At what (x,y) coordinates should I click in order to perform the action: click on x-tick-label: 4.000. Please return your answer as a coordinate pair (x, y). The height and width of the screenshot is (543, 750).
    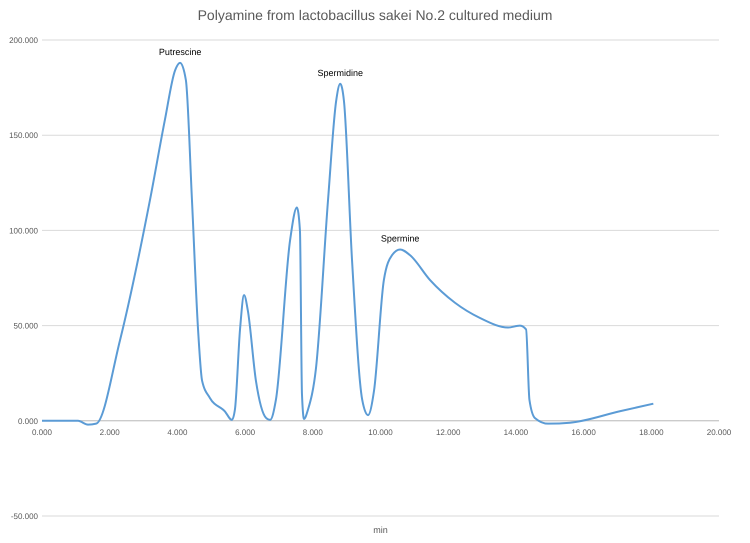
    Looking at the image, I should click on (177, 432).